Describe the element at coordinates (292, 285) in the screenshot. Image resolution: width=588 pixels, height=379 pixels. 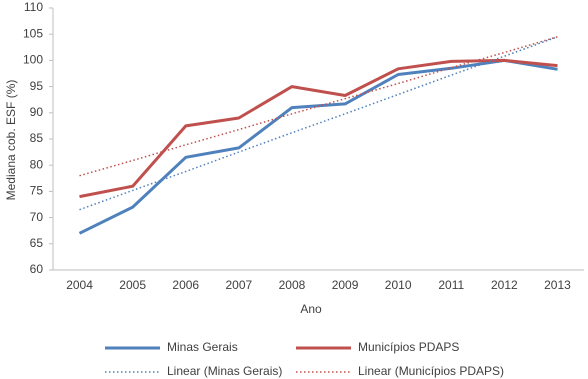
I see `x-tick-label: 2008` at that location.